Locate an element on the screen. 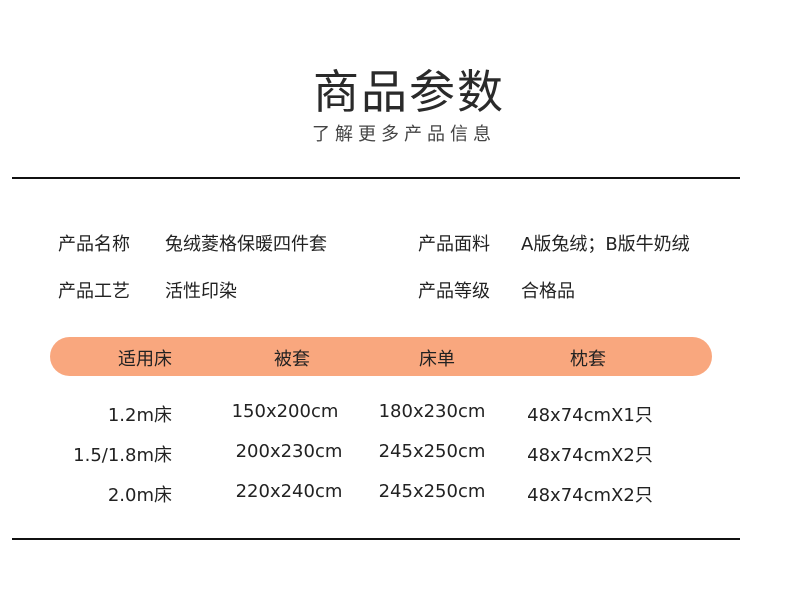  table-cell: 2.0m床 is located at coordinates (139, 495).